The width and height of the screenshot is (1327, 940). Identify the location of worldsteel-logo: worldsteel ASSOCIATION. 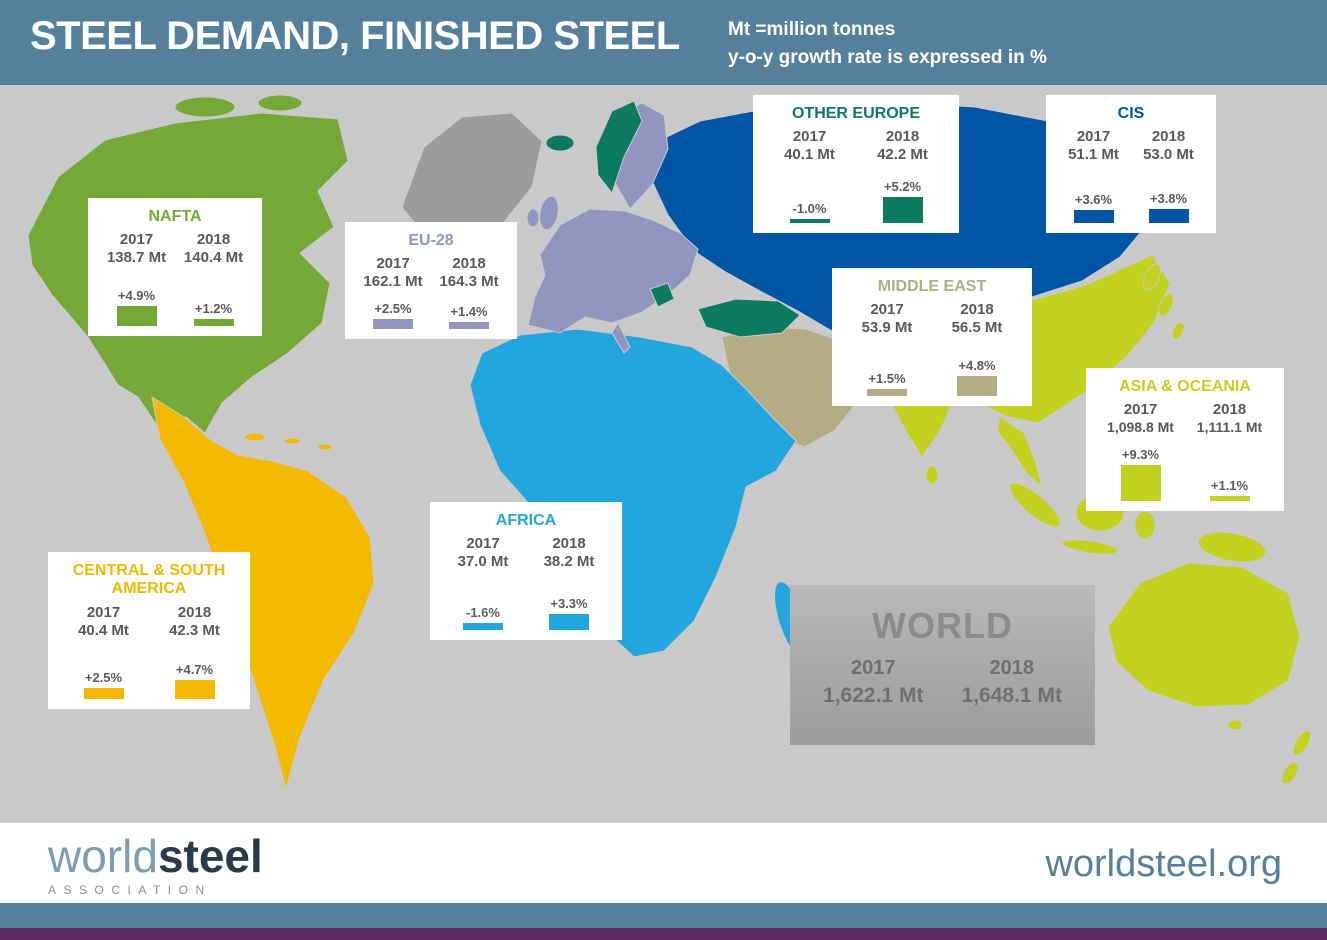
(155, 864).